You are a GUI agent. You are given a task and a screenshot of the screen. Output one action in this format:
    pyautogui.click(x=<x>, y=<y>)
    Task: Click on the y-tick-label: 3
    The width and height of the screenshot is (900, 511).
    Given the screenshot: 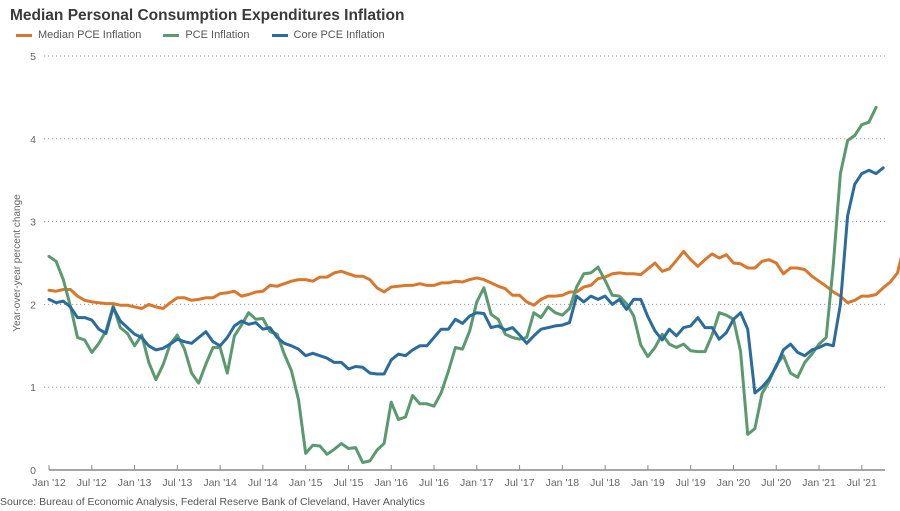 What is the action you would take?
    pyautogui.click(x=33, y=223)
    